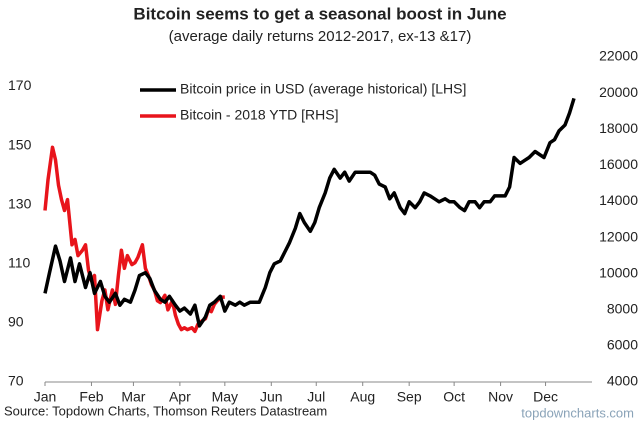  Describe the element at coordinates (16, 322) in the screenshot. I see `y-tick-label: 90` at that location.